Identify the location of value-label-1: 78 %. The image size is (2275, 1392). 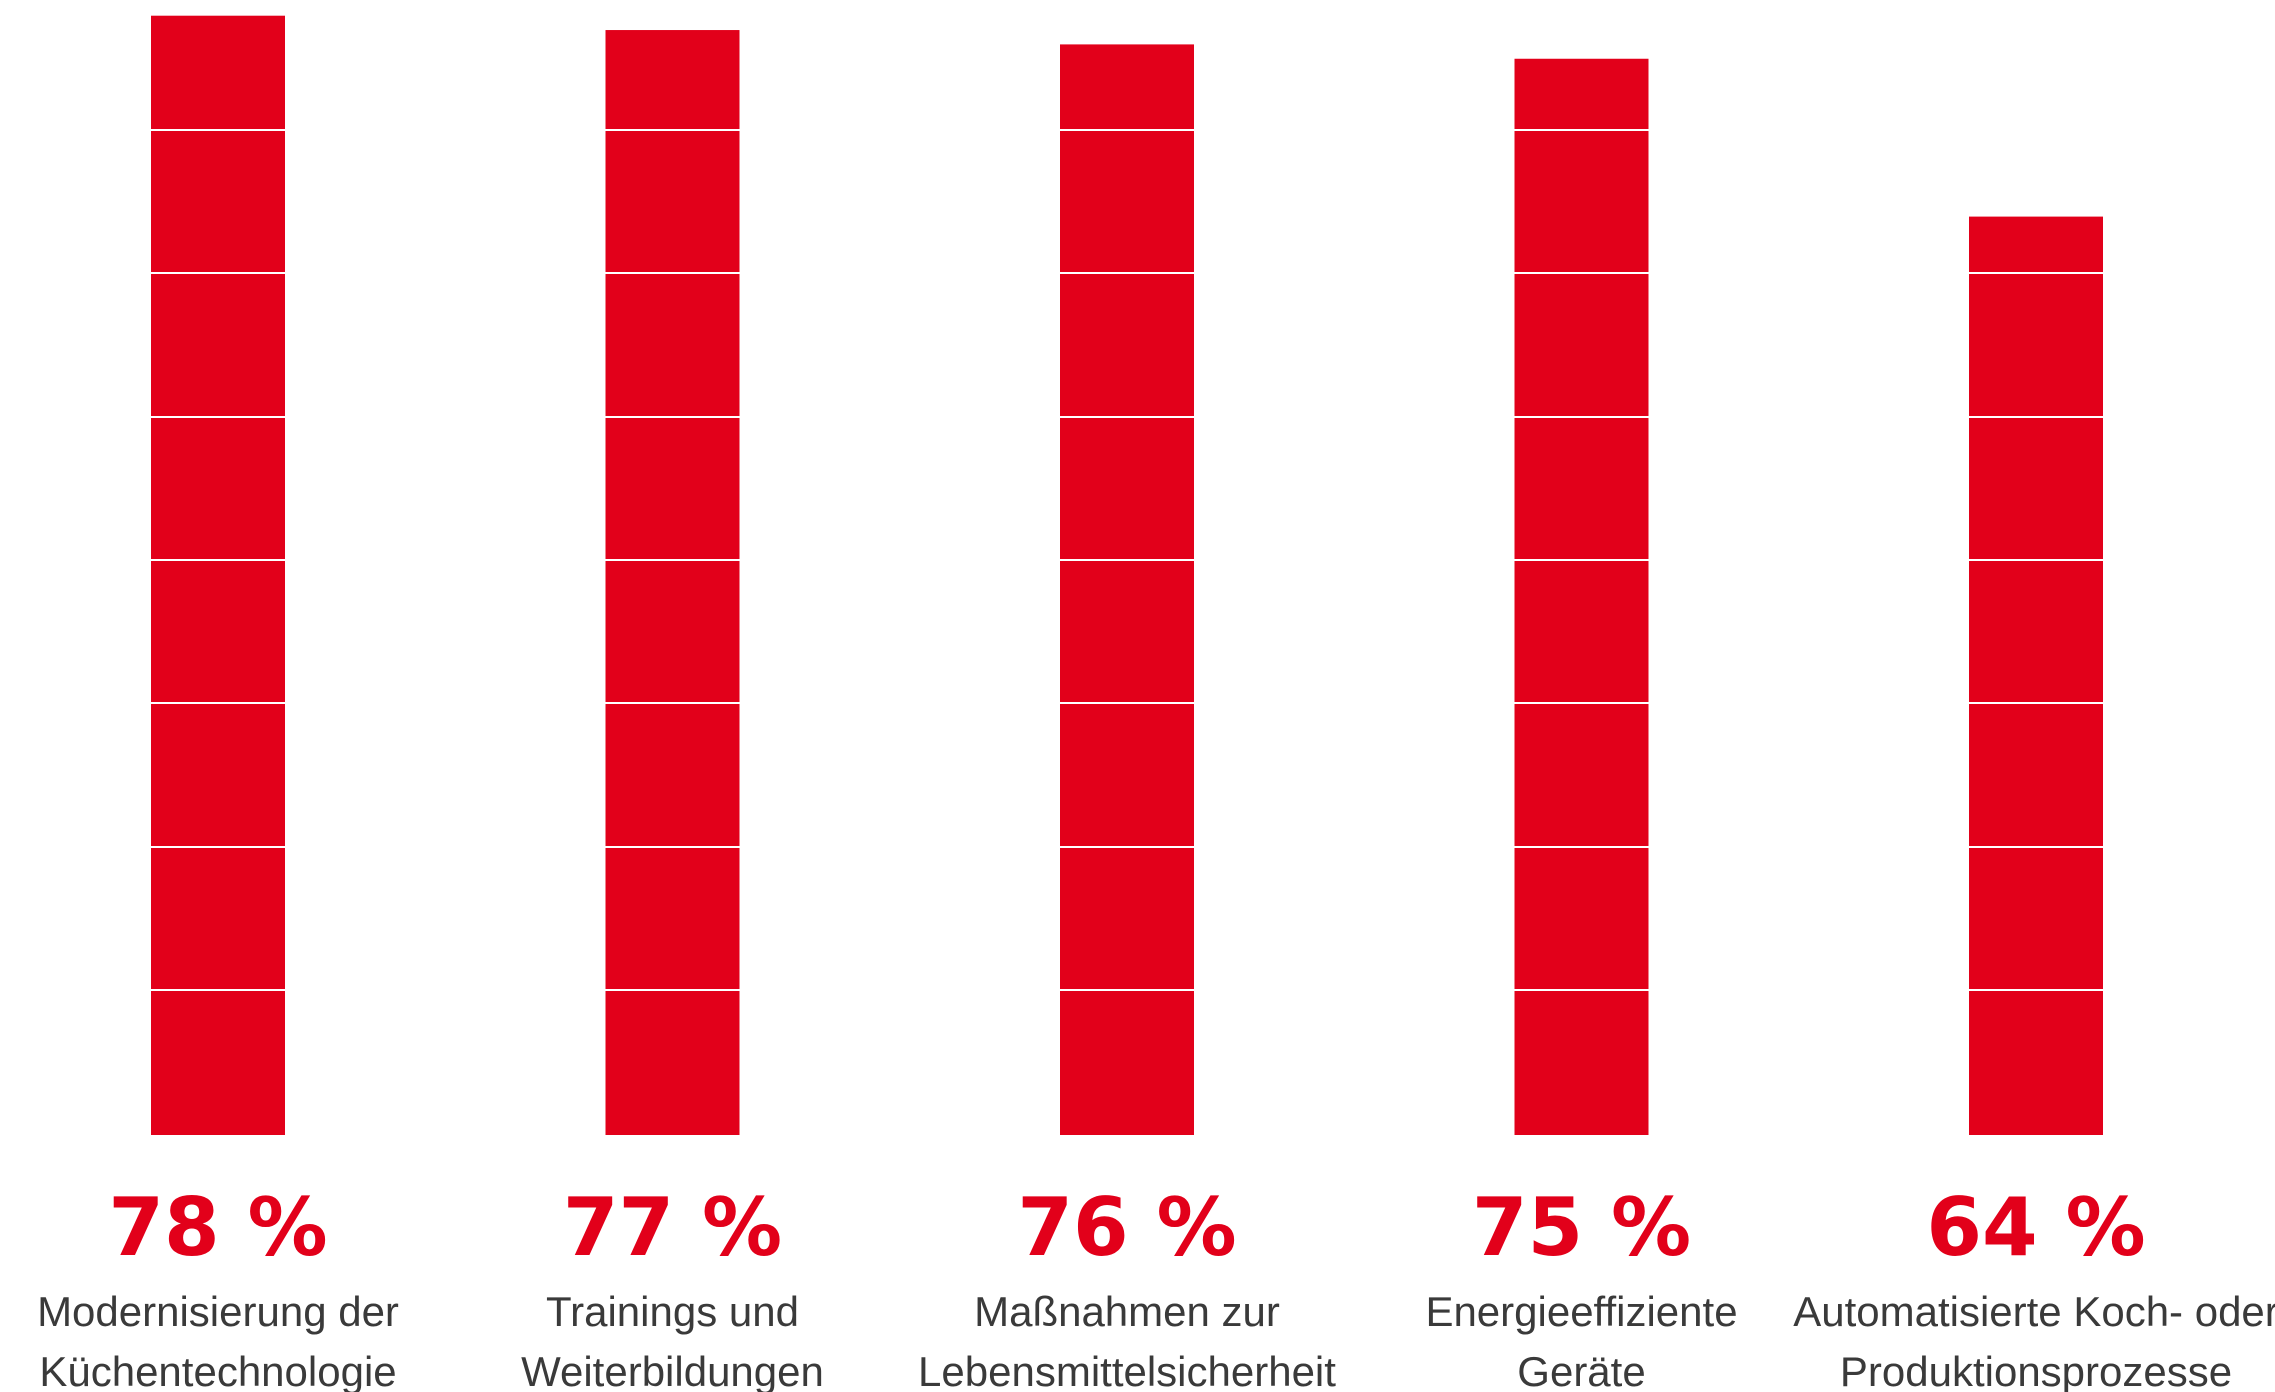
(217, 1227).